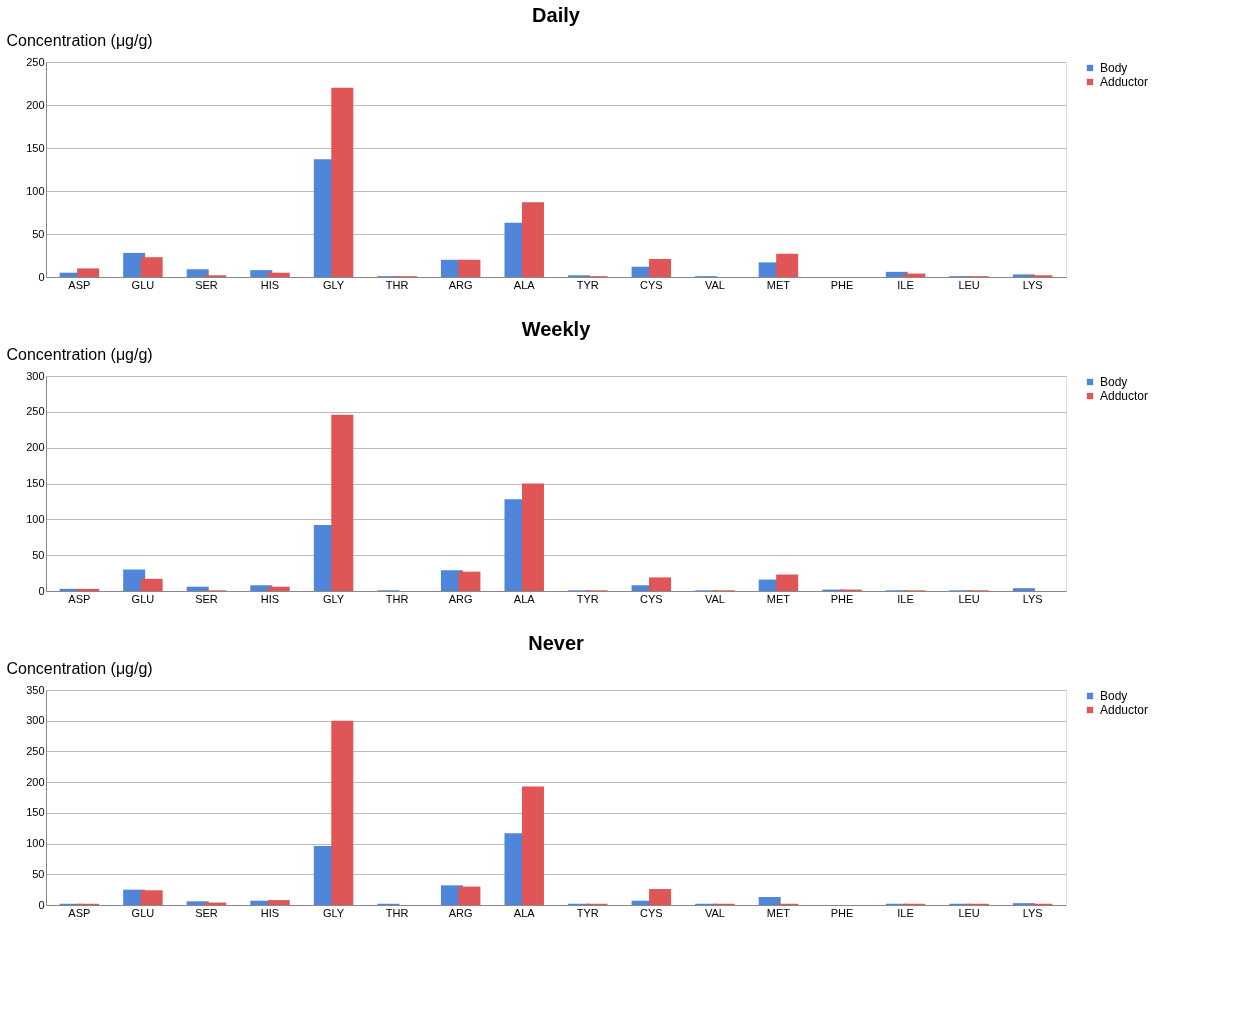 This screenshot has width=1243, height=1031. I want to click on chart-title: Never, so click(556, 643).